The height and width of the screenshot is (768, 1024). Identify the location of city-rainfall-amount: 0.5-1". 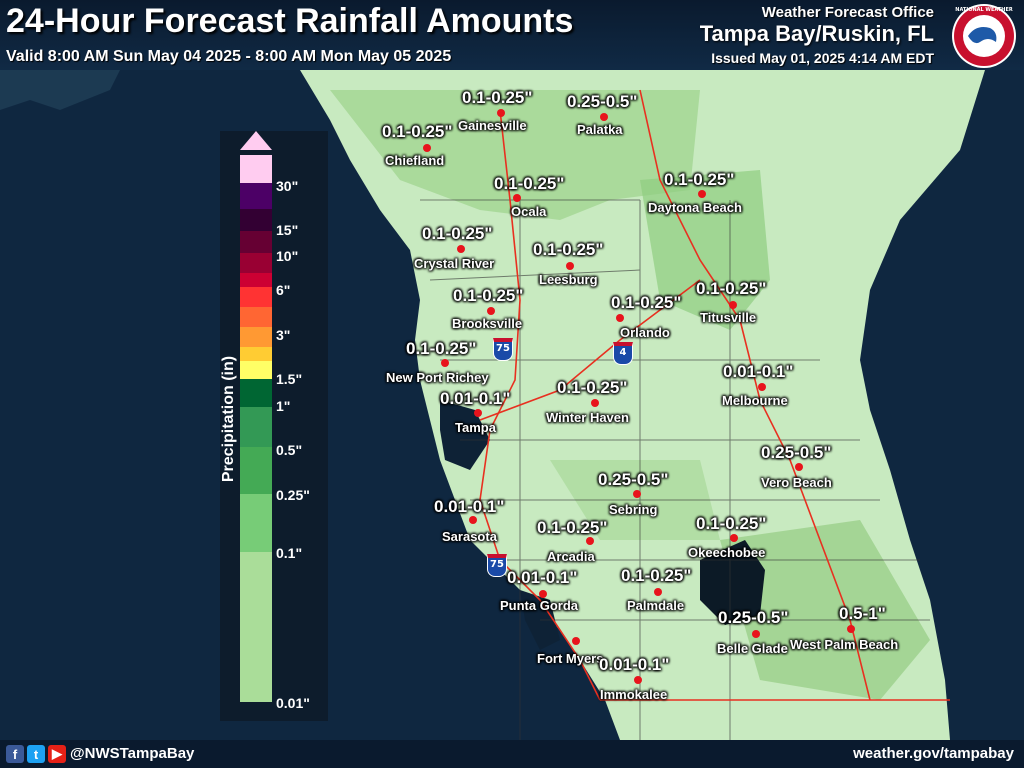
(862, 613).